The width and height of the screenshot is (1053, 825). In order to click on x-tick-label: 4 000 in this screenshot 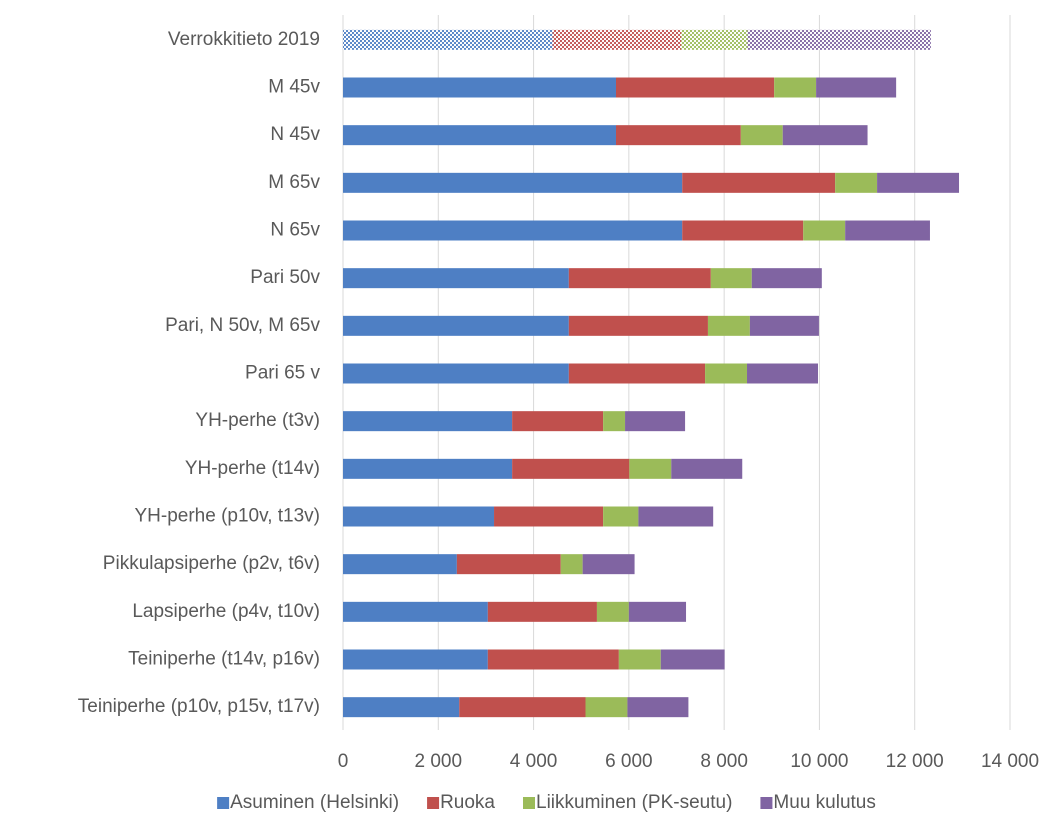, I will do `click(534, 761)`.